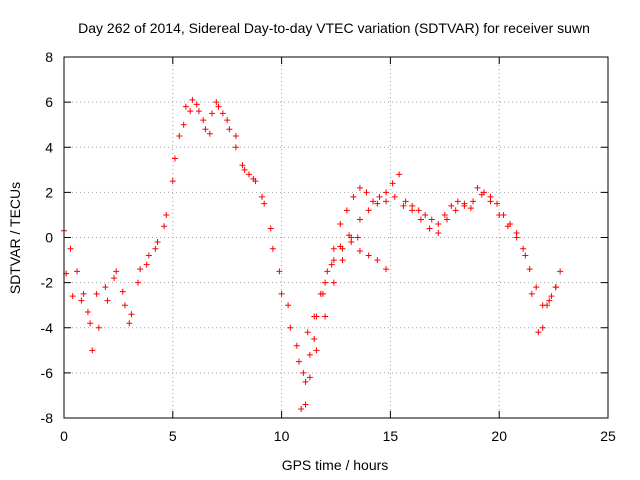  What do you see at coordinates (391, 436) in the screenshot?
I see `x-tick-label: 15` at bounding box center [391, 436].